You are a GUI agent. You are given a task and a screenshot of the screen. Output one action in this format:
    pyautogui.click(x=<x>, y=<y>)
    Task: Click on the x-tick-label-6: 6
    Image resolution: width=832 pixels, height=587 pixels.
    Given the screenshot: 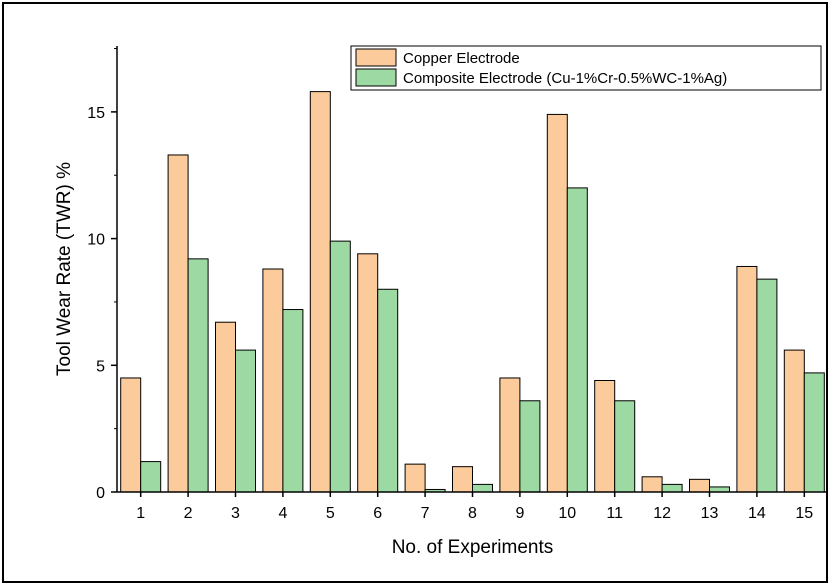 What is the action you would take?
    pyautogui.click(x=377, y=513)
    